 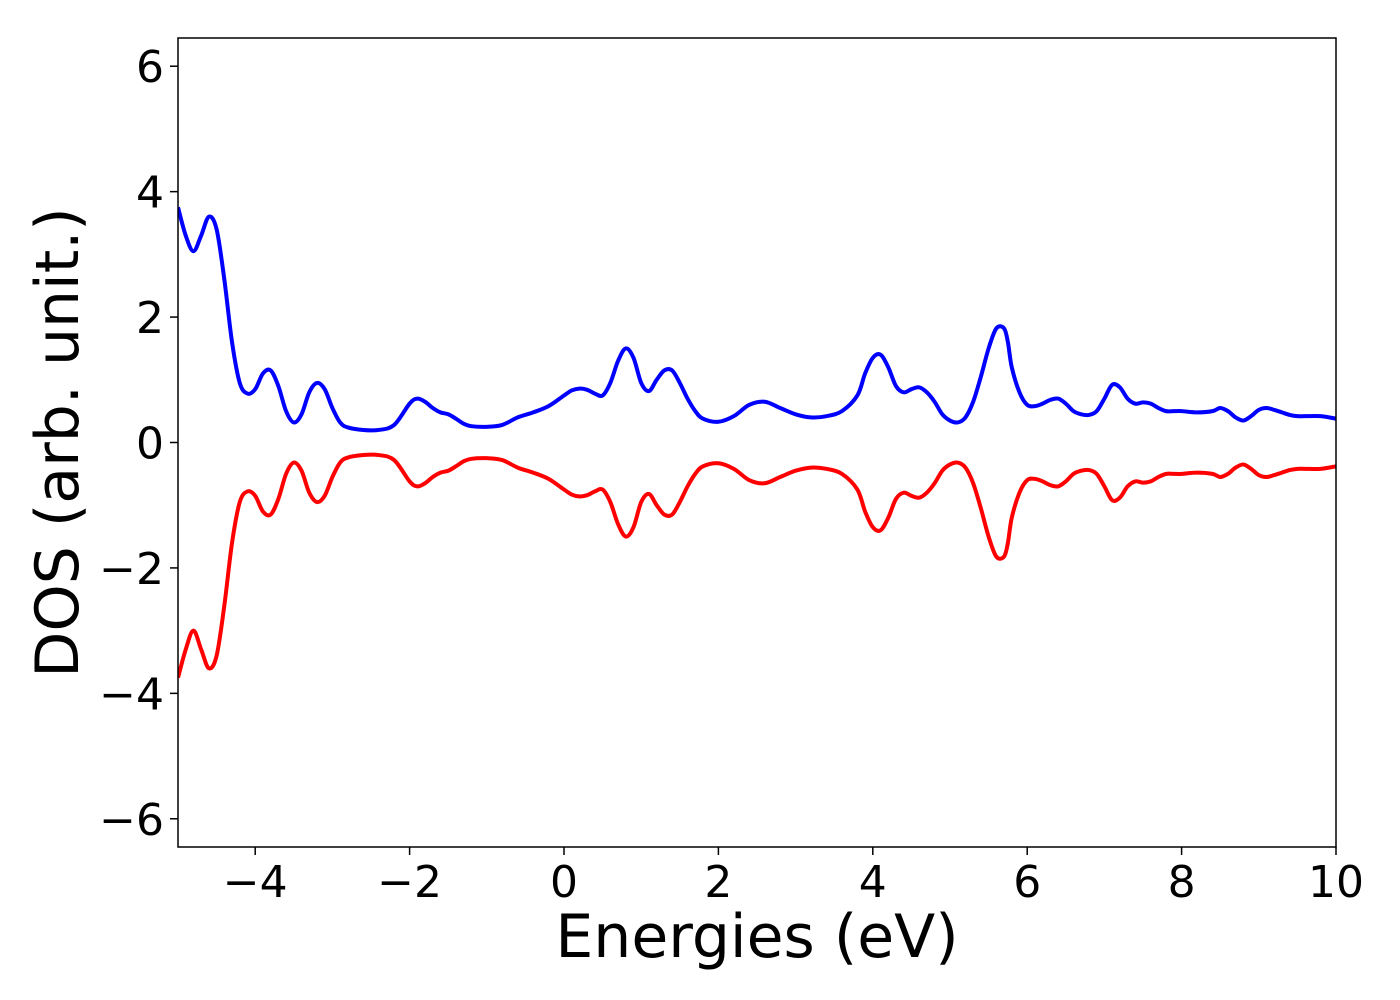 I want to click on x-tick-label: 0, so click(x=564, y=882).